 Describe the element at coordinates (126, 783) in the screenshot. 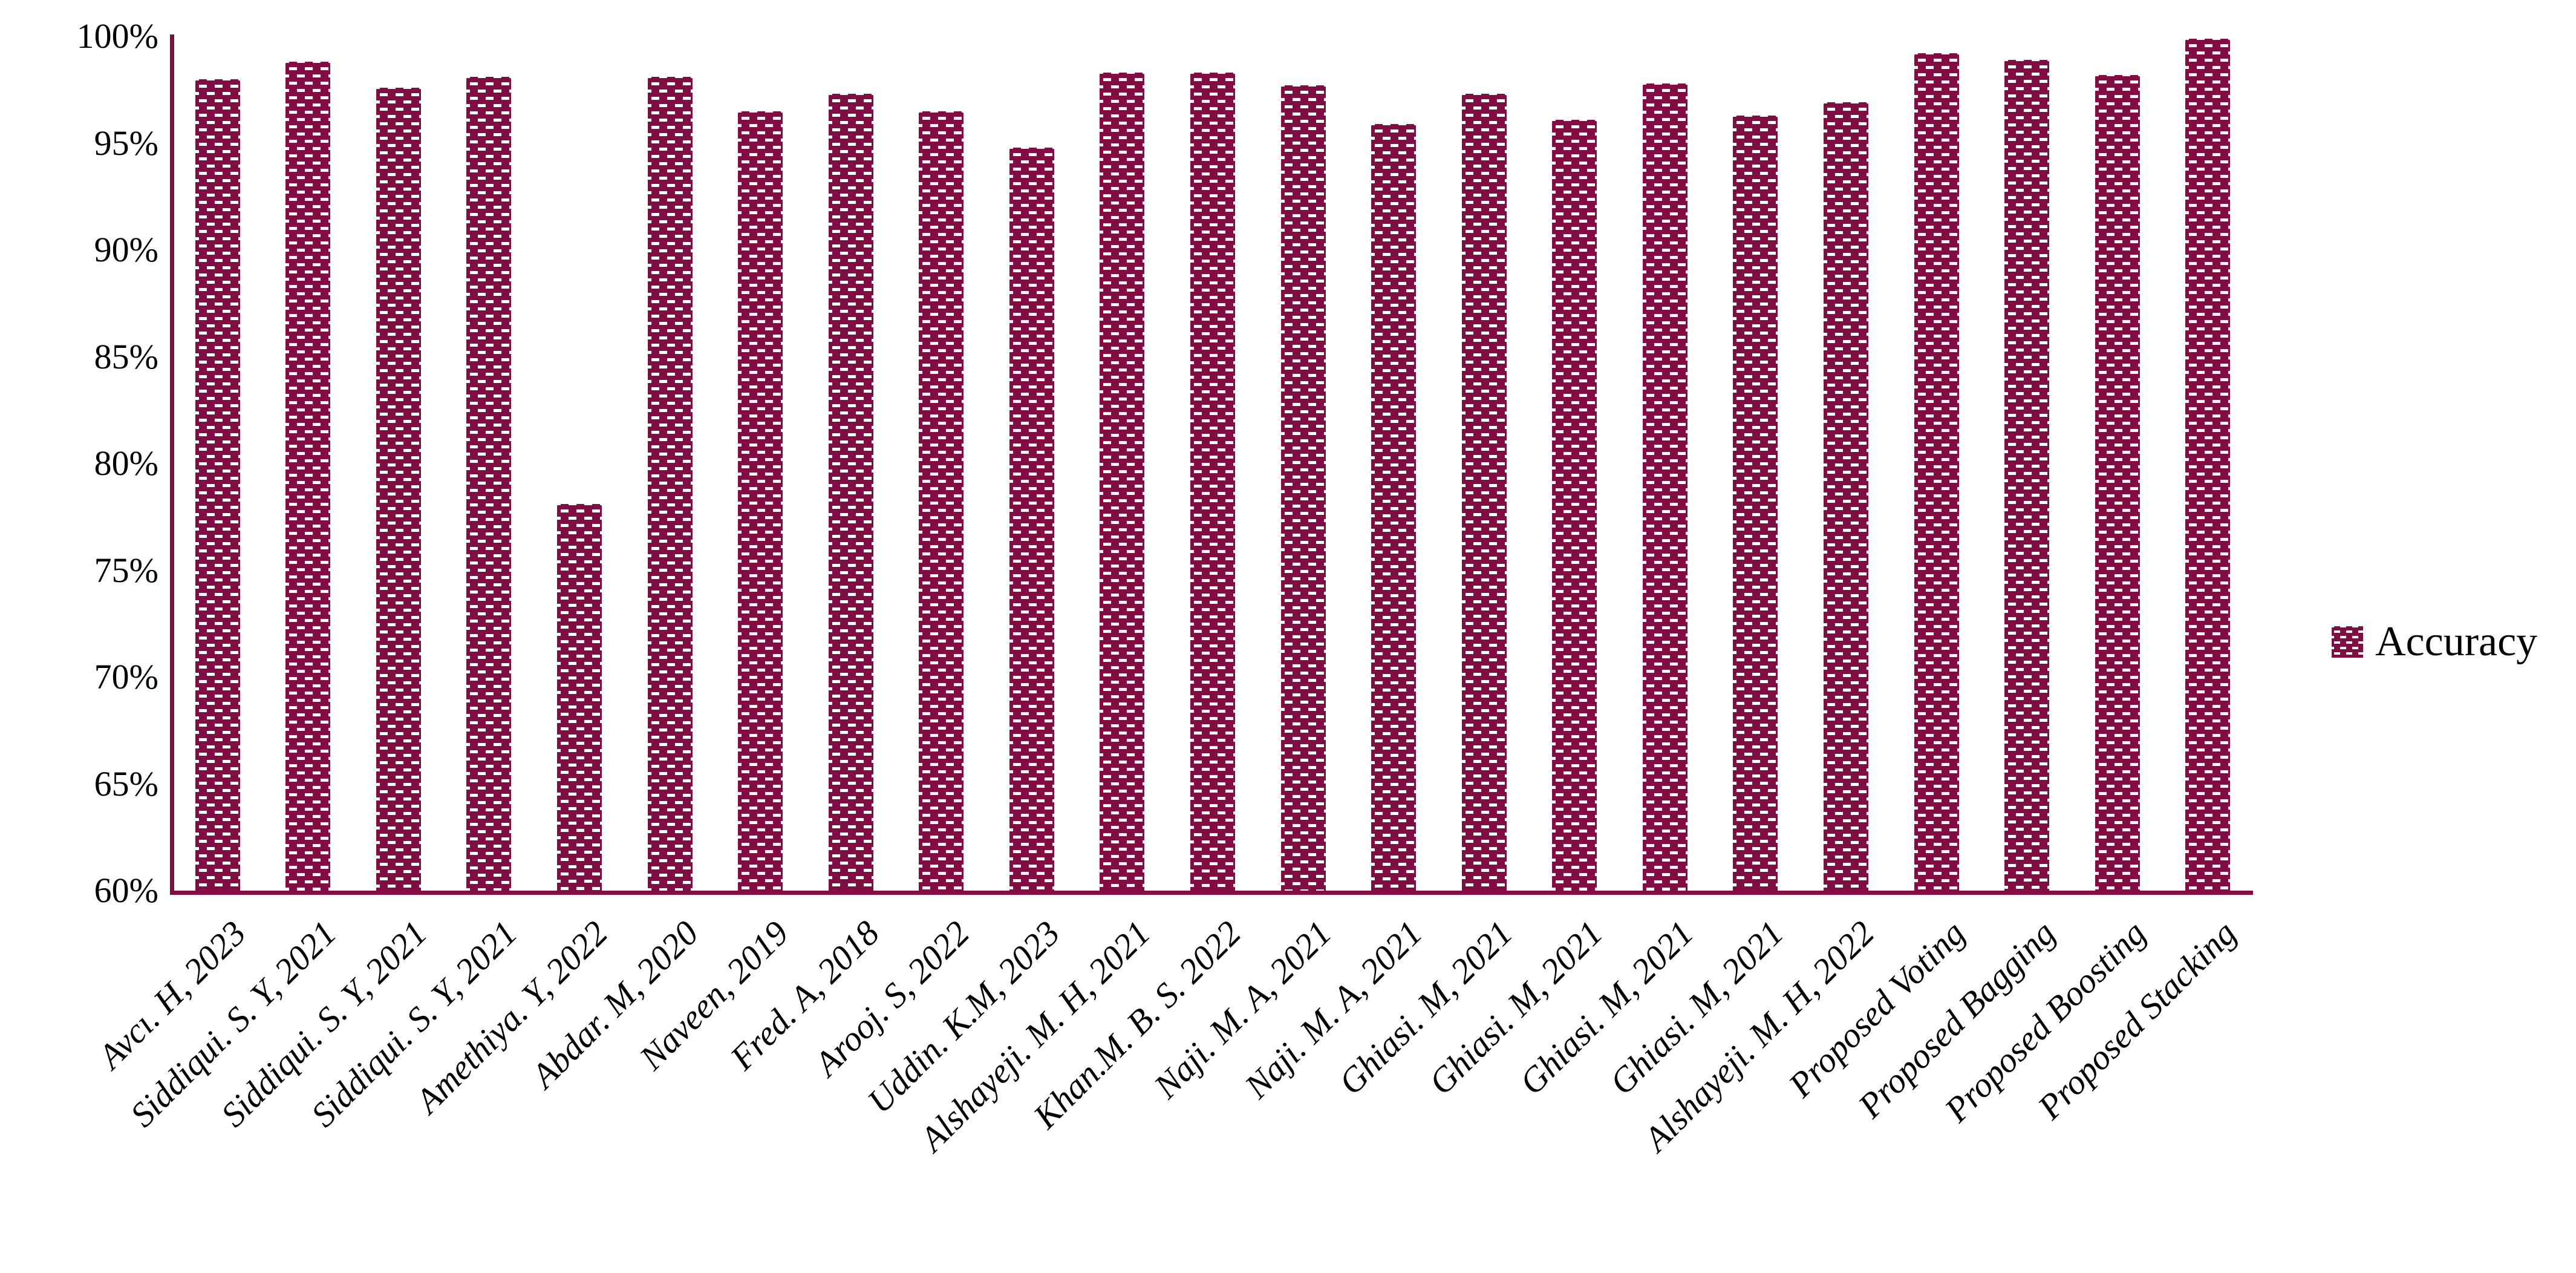

I see `y-tick-label: 65%` at that location.